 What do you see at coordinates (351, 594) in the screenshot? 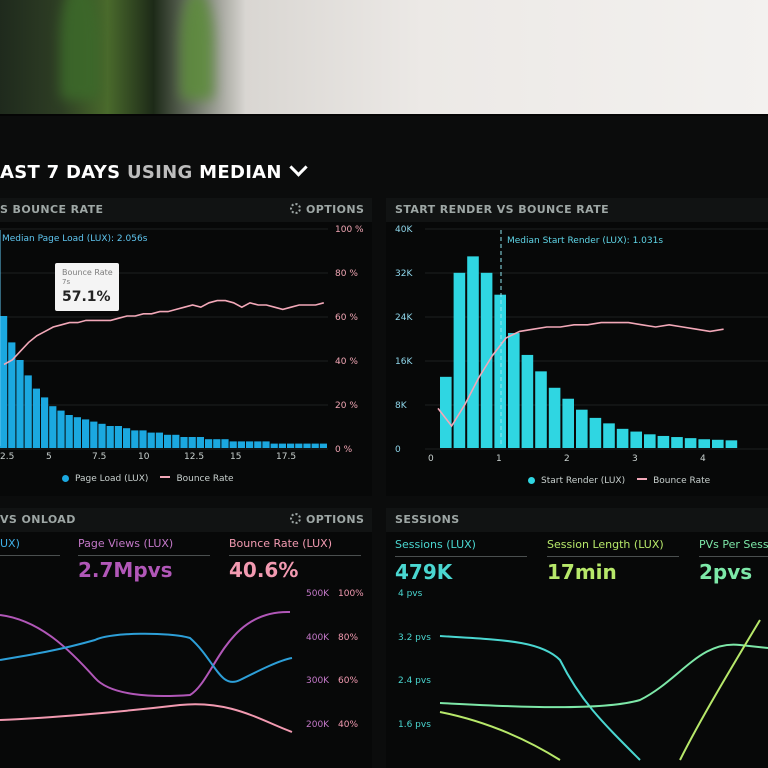
I see `axis-tick-label: 100%` at bounding box center [351, 594].